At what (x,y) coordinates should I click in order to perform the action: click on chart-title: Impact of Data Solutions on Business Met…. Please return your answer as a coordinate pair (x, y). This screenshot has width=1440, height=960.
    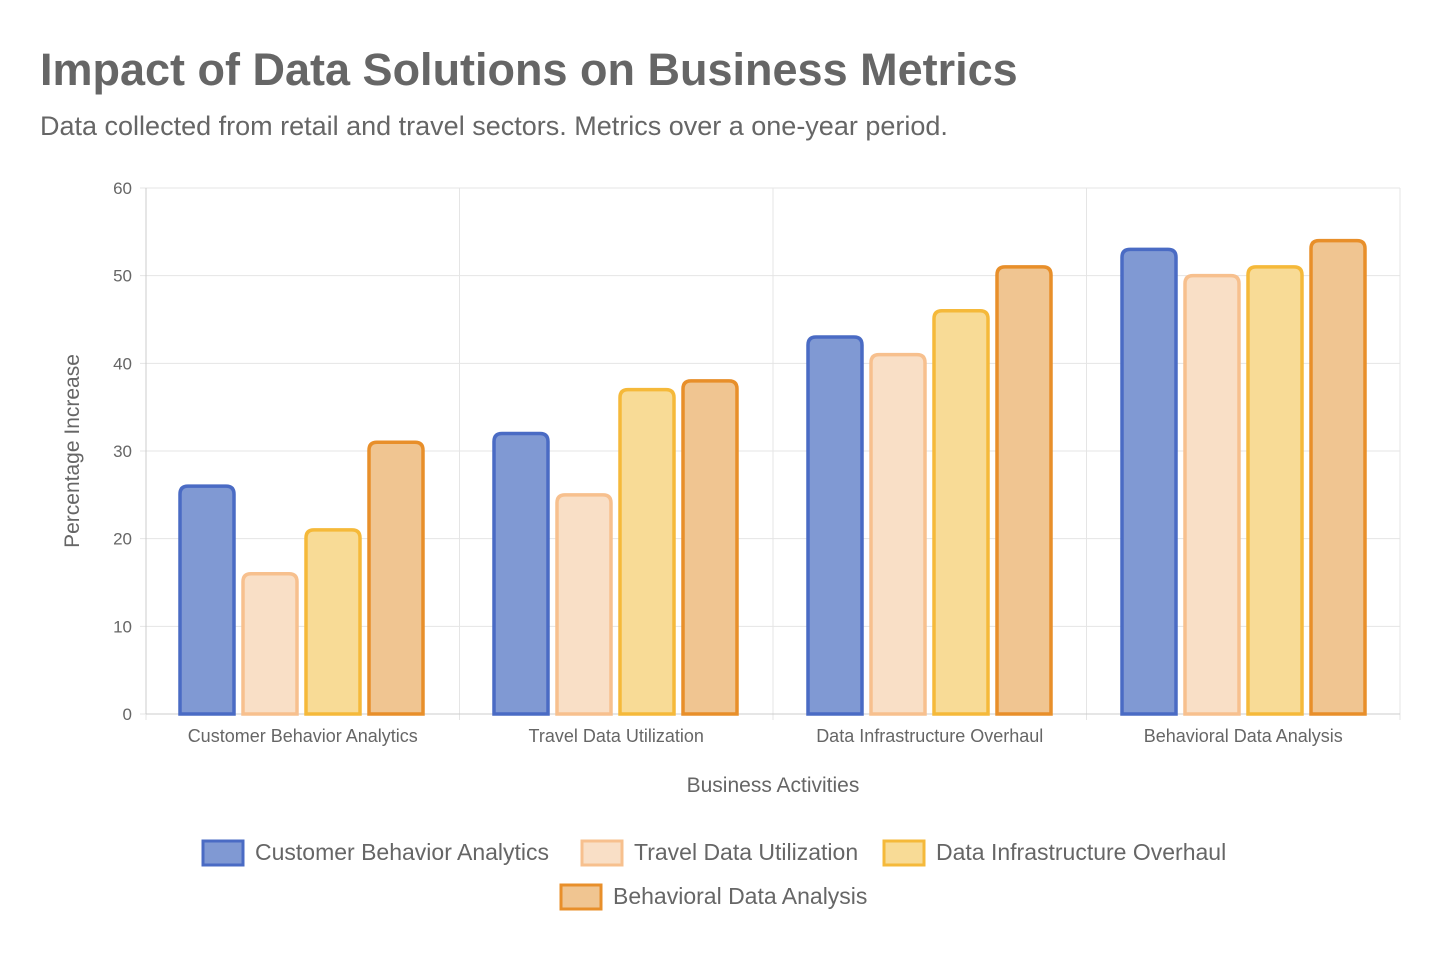
    Looking at the image, I should click on (529, 69).